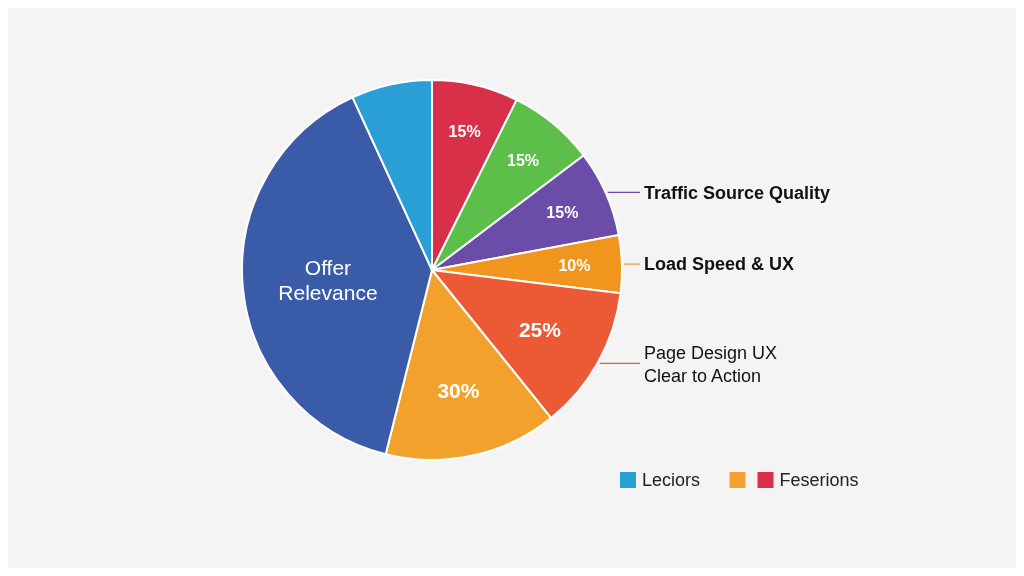 The height and width of the screenshot is (576, 1024). I want to click on slice-label: Traffic Source Quality, so click(737, 192).